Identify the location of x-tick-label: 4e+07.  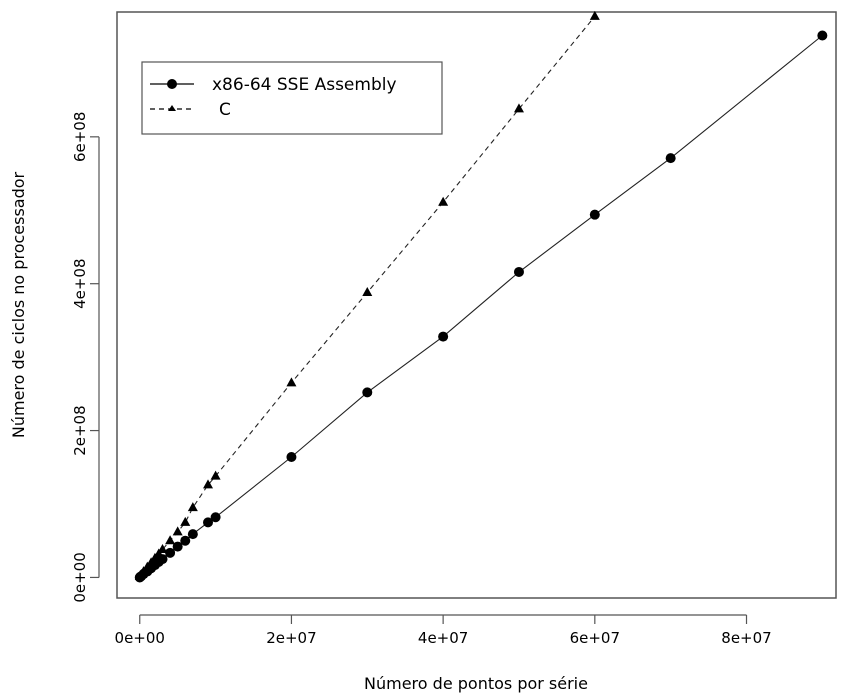
(443, 638).